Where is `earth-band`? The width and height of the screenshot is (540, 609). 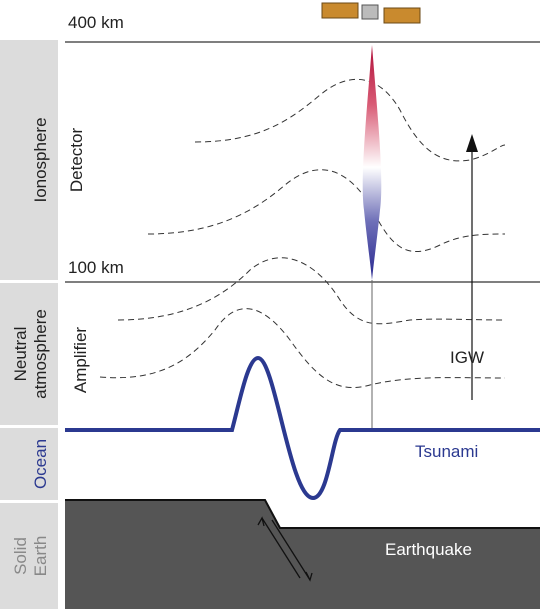 earth-band is located at coordinates (29, 556).